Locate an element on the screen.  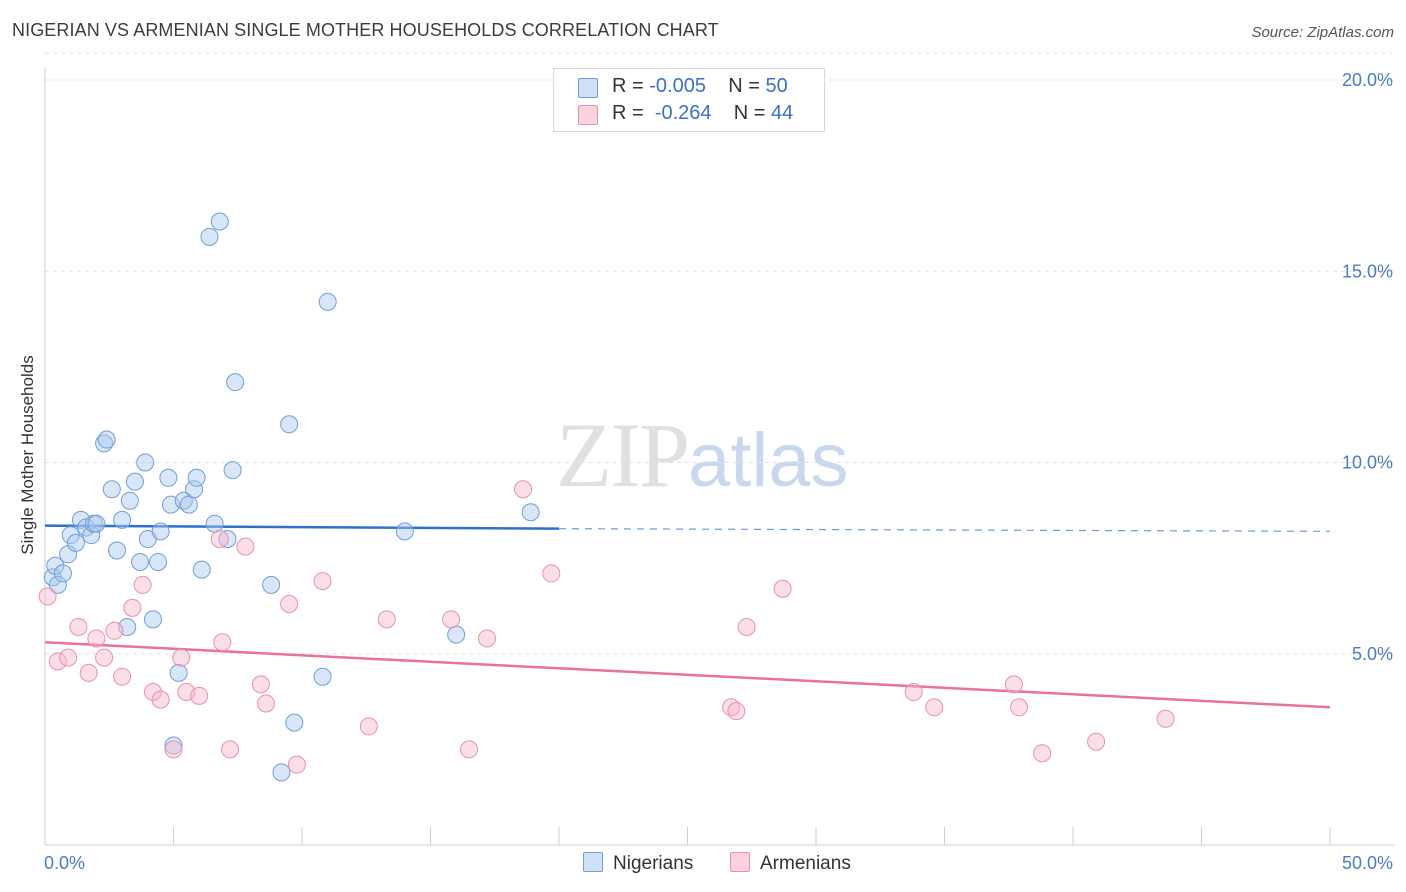
legend-r-value: -0.005 is located at coordinates (677, 86).